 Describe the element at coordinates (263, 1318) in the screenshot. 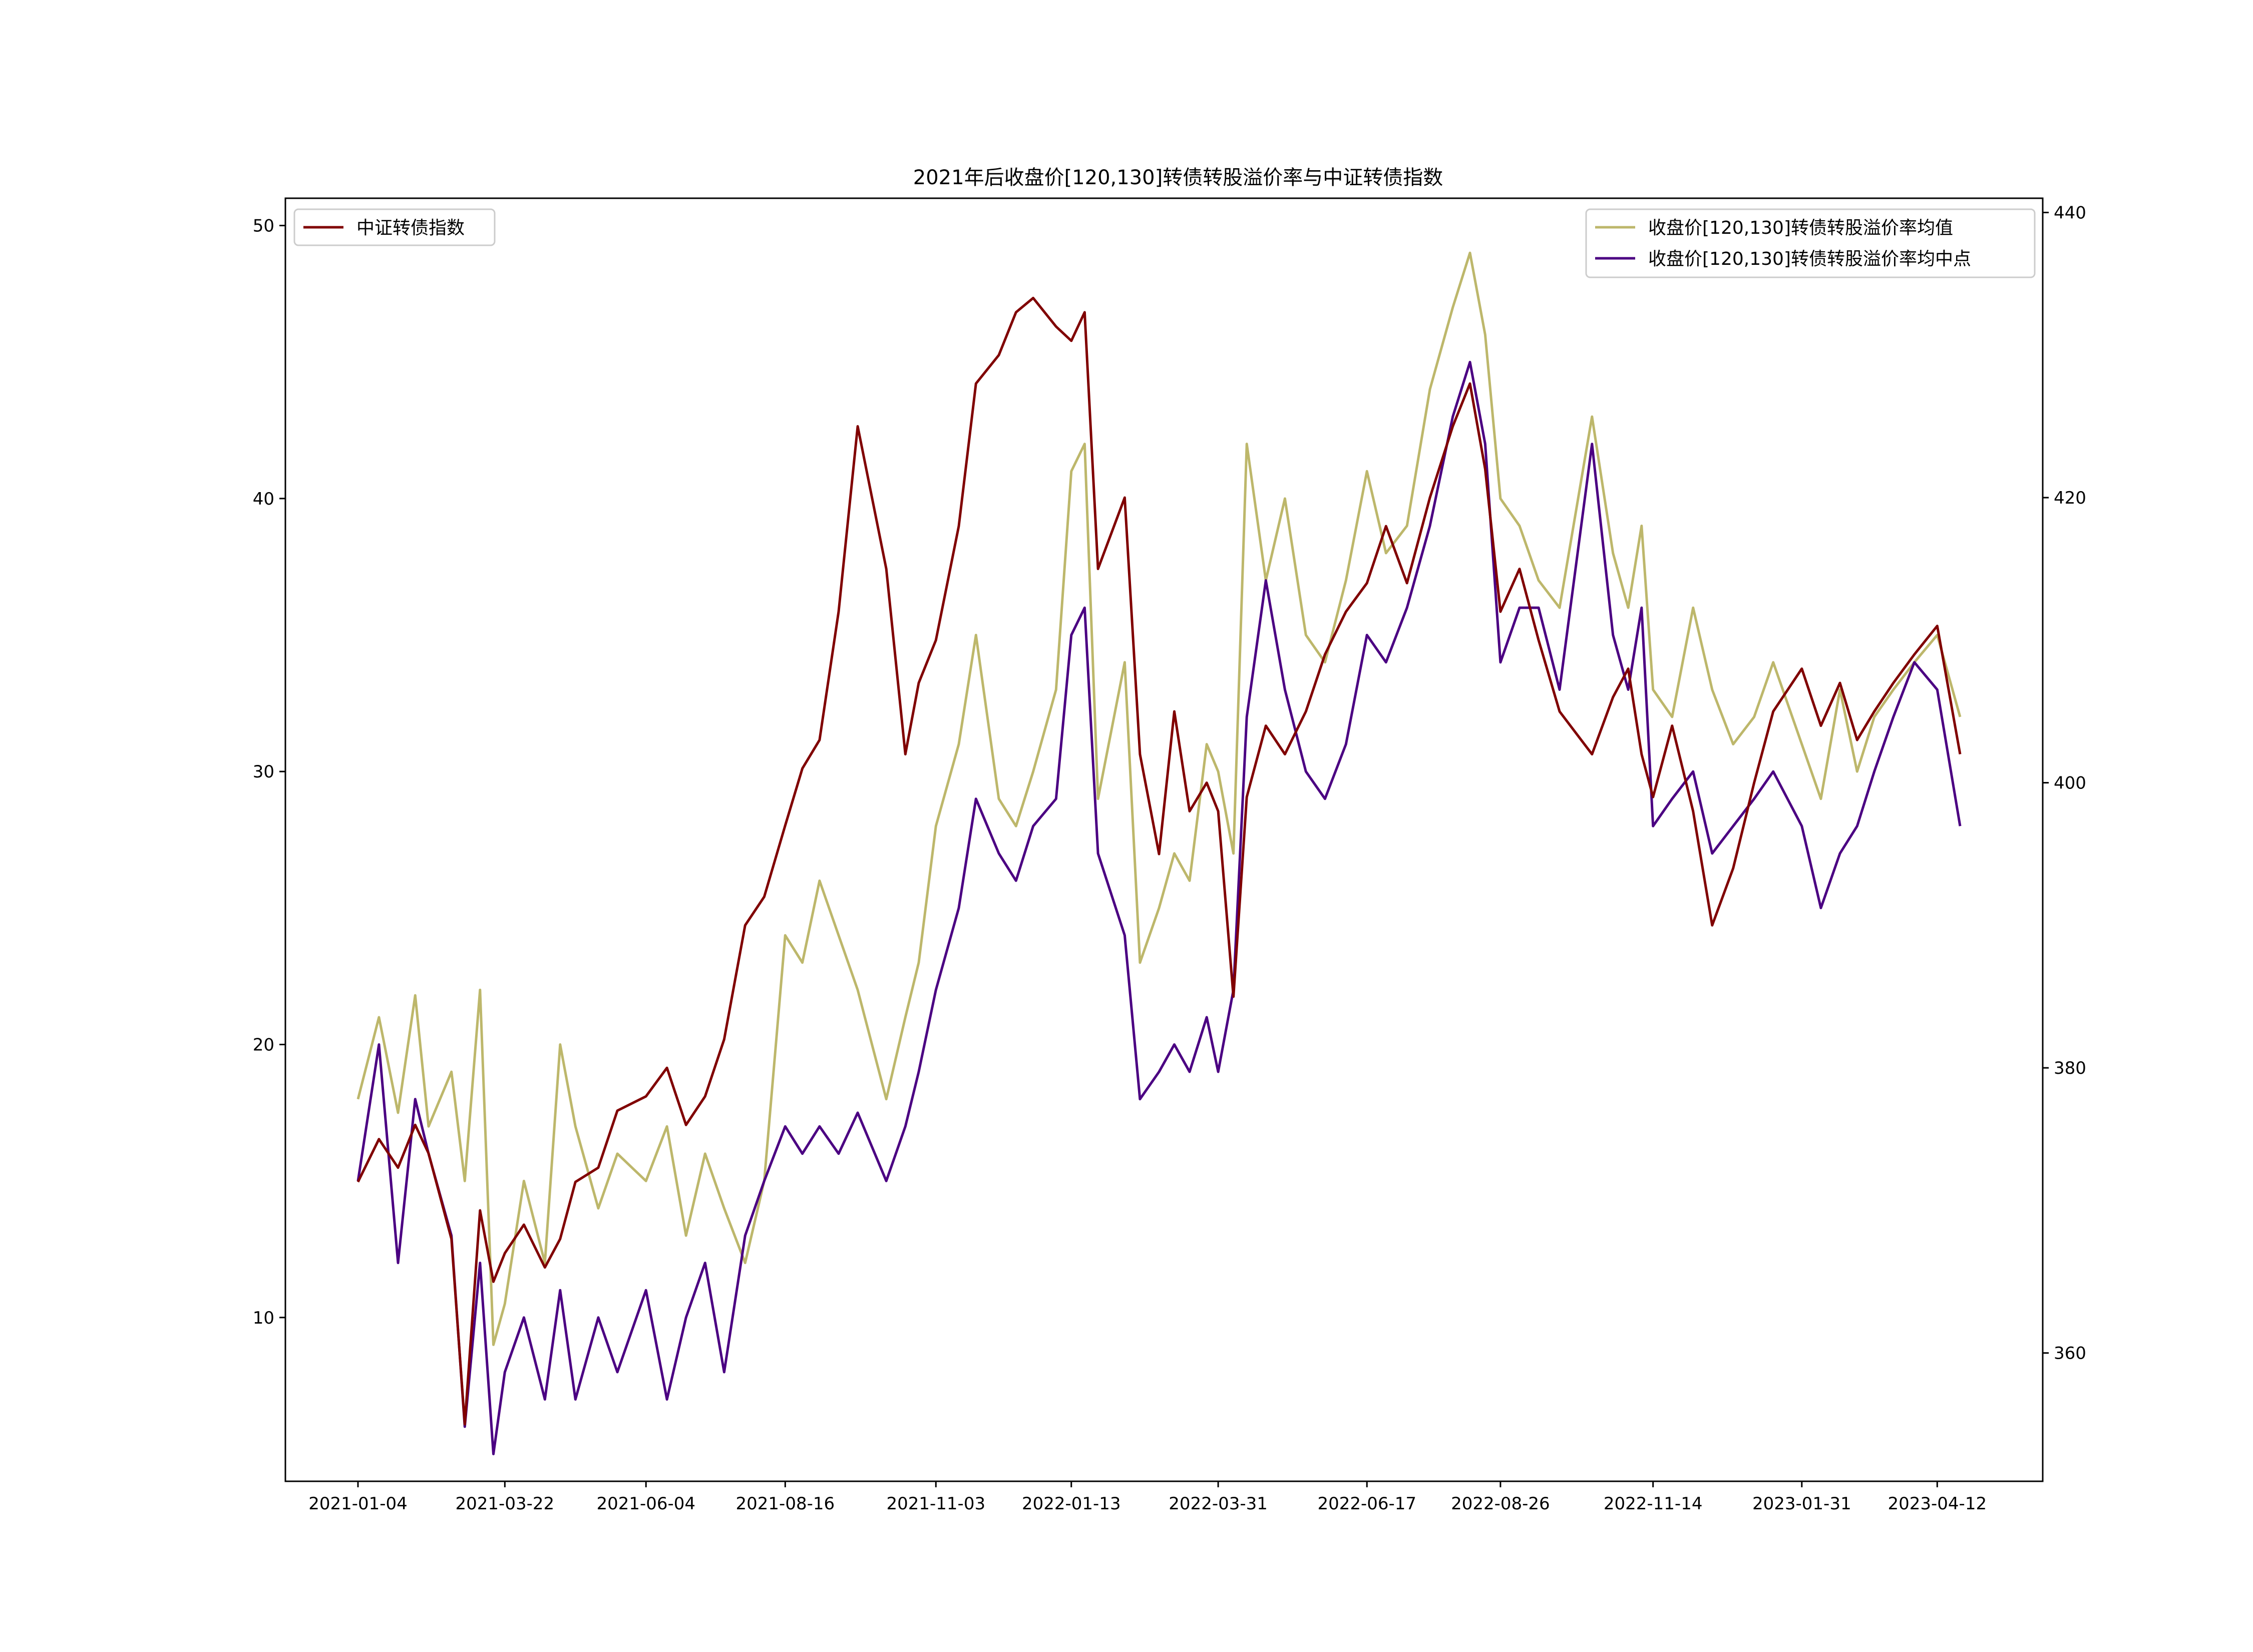

I see `y-left-tick-label: 10` at that location.